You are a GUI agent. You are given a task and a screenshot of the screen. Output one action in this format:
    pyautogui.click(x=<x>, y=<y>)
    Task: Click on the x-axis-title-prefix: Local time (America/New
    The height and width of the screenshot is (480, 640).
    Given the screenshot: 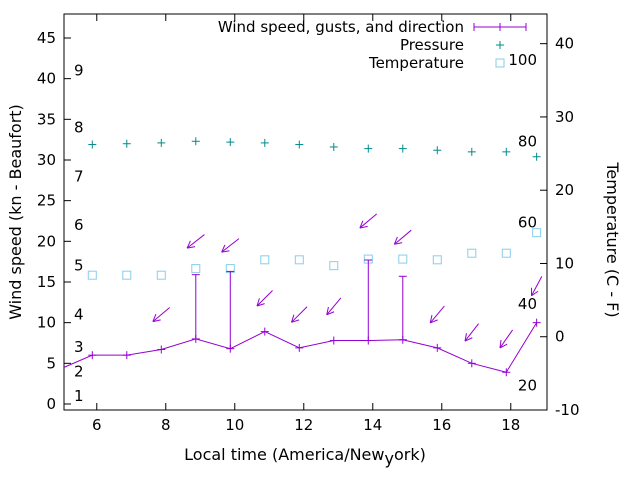 What is the action you would take?
    pyautogui.click(x=284, y=454)
    